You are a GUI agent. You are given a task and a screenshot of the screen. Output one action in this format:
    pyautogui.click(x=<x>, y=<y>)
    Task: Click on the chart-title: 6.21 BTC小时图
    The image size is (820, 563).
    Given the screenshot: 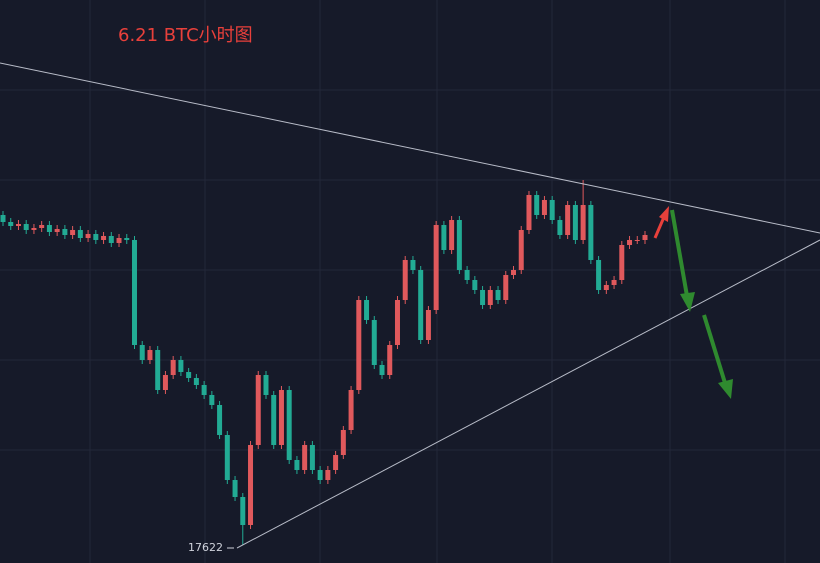 What is the action you would take?
    pyautogui.click(x=185, y=35)
    